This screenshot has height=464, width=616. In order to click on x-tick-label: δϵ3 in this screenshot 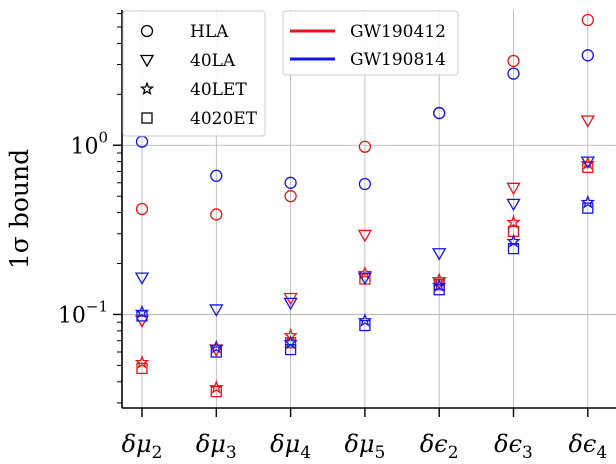, I will do `click(513, 446)`.